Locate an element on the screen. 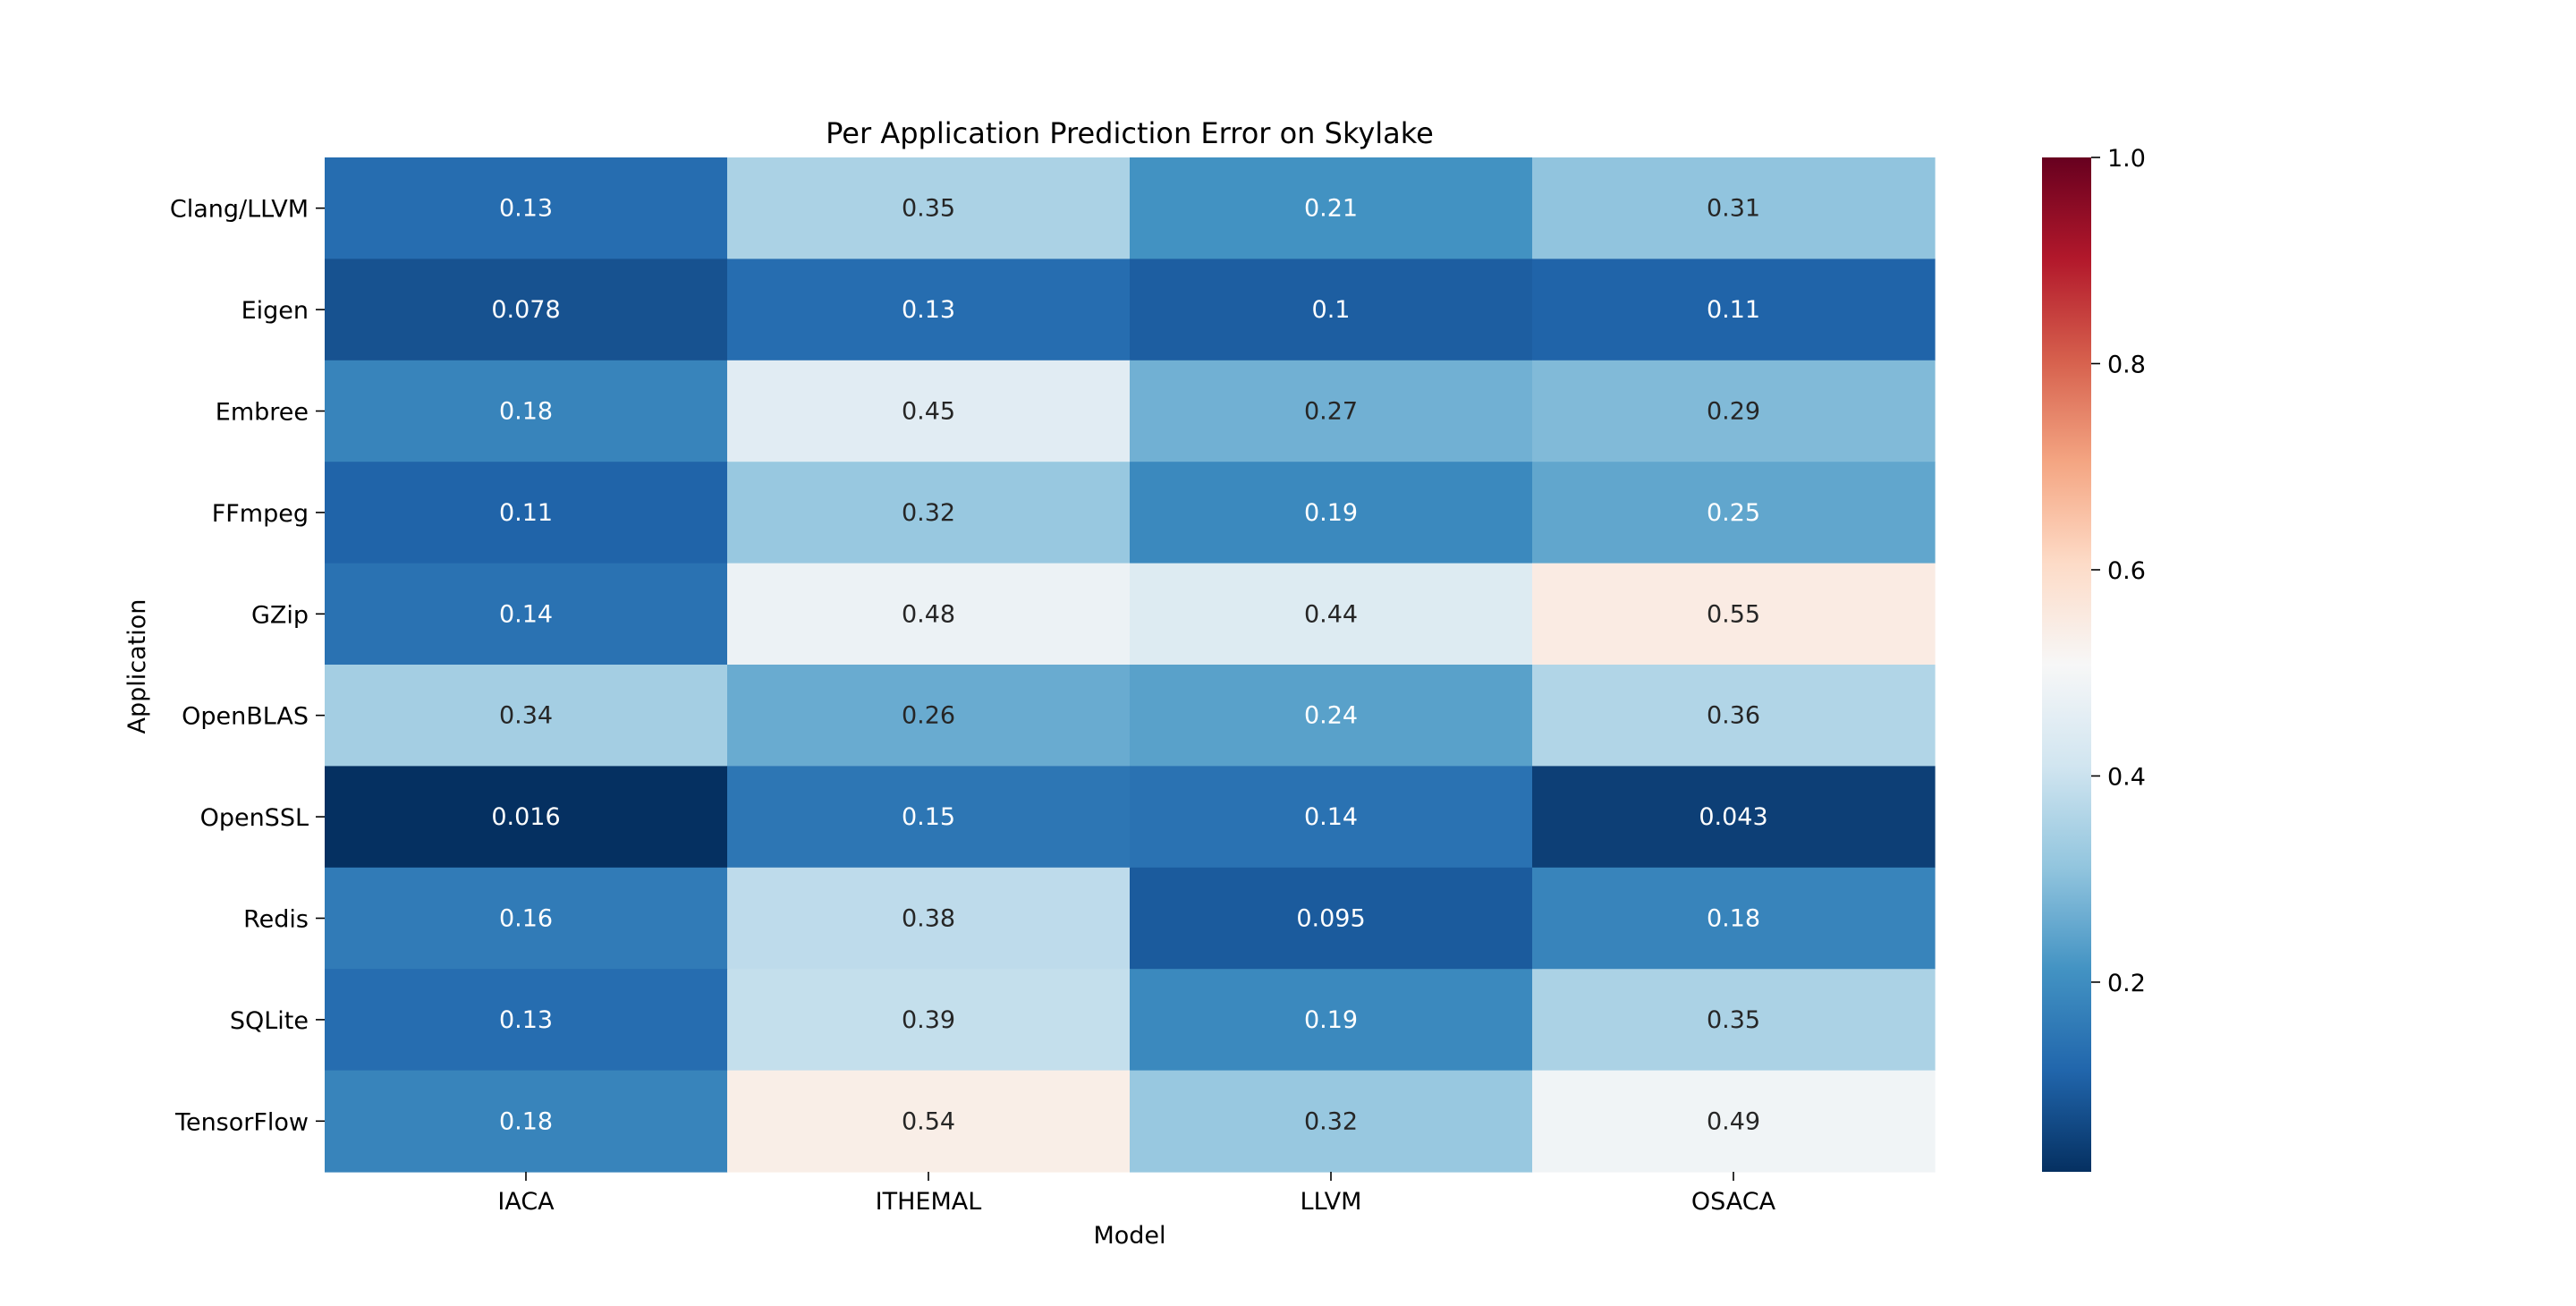  x-axis-label: Model is located at coordinates (1129, 1236).